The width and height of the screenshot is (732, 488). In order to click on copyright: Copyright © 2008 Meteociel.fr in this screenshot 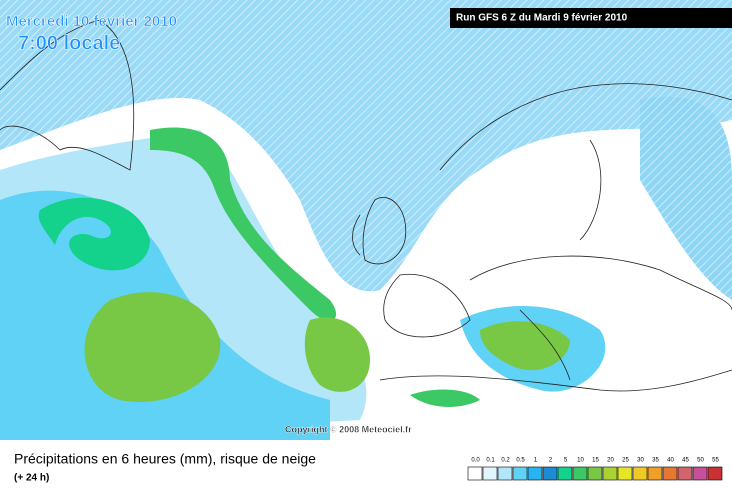, I will do `click(348, 429)`.